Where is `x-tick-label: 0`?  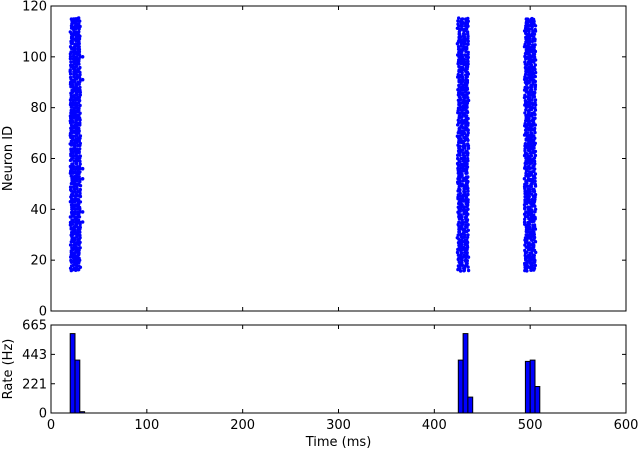
x-tick-label: 0 is located at coordinates (51, 425).